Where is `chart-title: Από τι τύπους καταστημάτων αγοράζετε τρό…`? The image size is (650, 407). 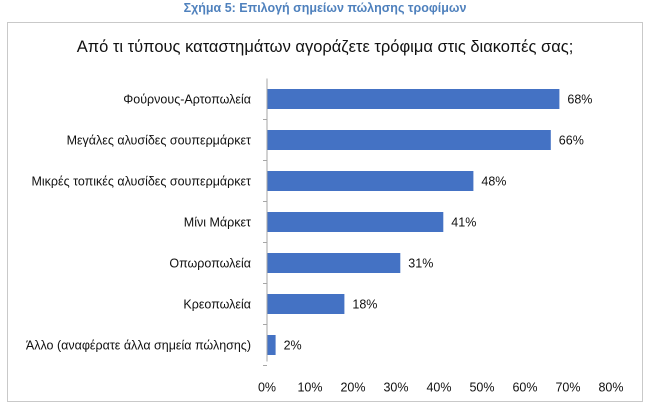 chart-title: Από τι τύπους καταστημάτων αγοράζετε τρό… is located at coordinates (325, 47).